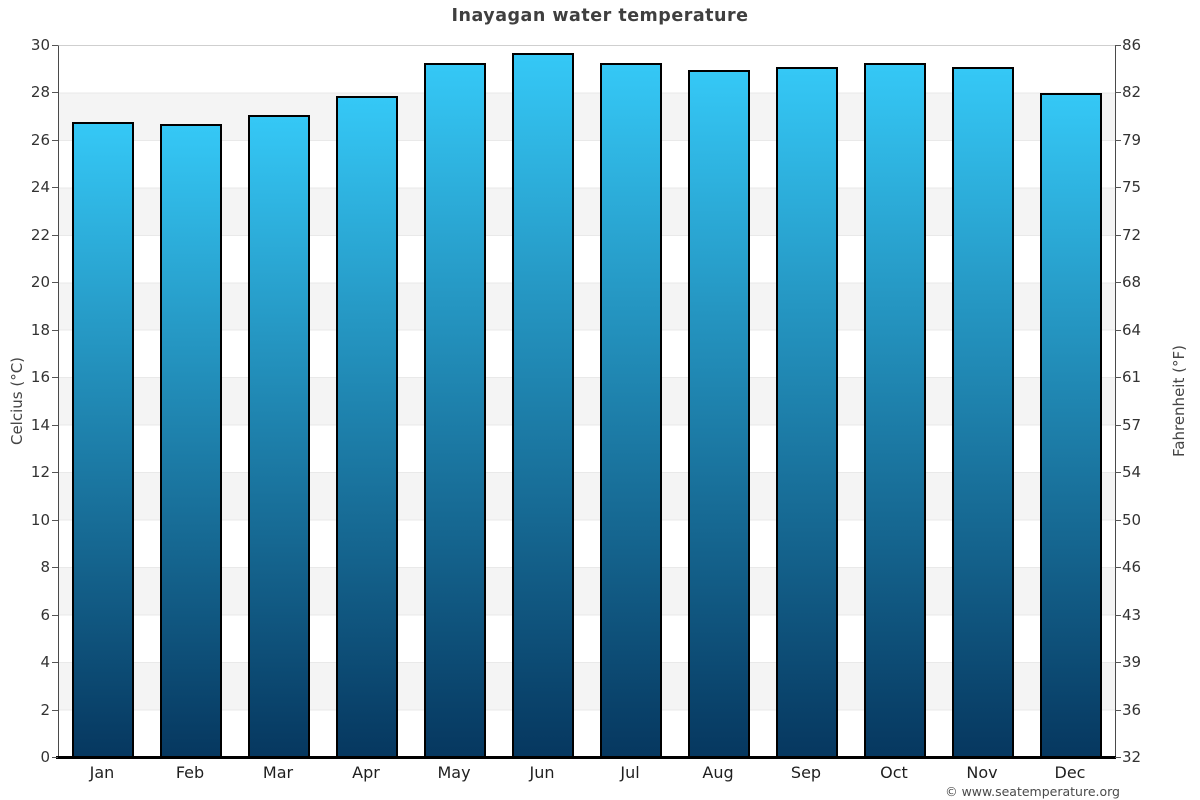  What do you see at coordinates (1132, 709) in the screenshot?
I see `y-right-tick-label: 36` at bounding box center [1132, 709].